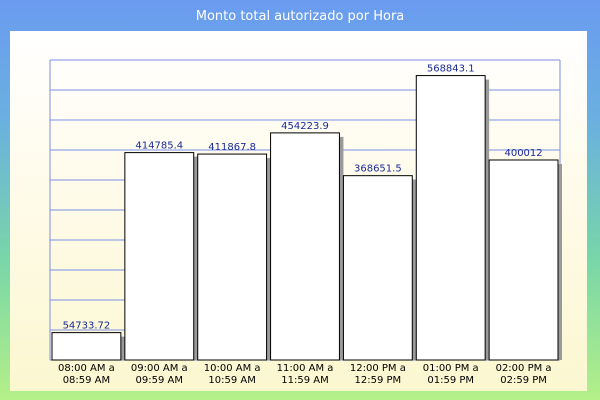  I want to click on bar-value-label: 368651.5, so click(378, 169).